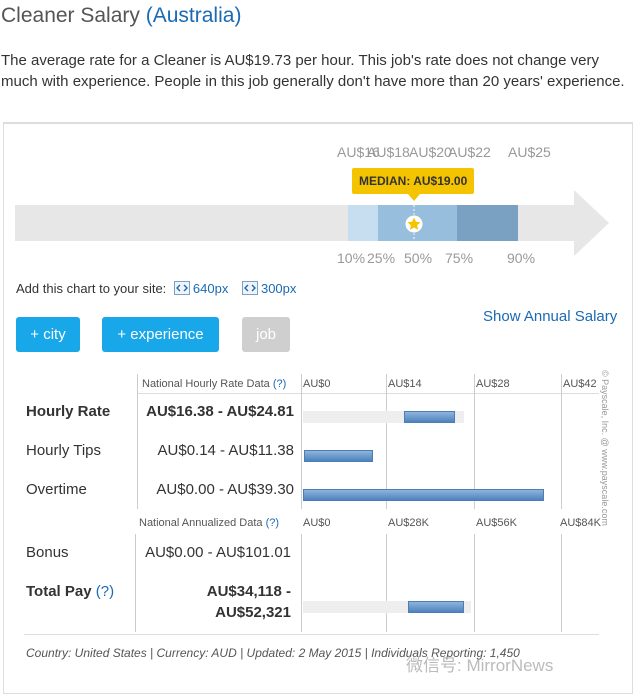 The image size is (636, 697). I want to click on hourly-table-header: National Hourly Rate Data (?), so click(214, 384).